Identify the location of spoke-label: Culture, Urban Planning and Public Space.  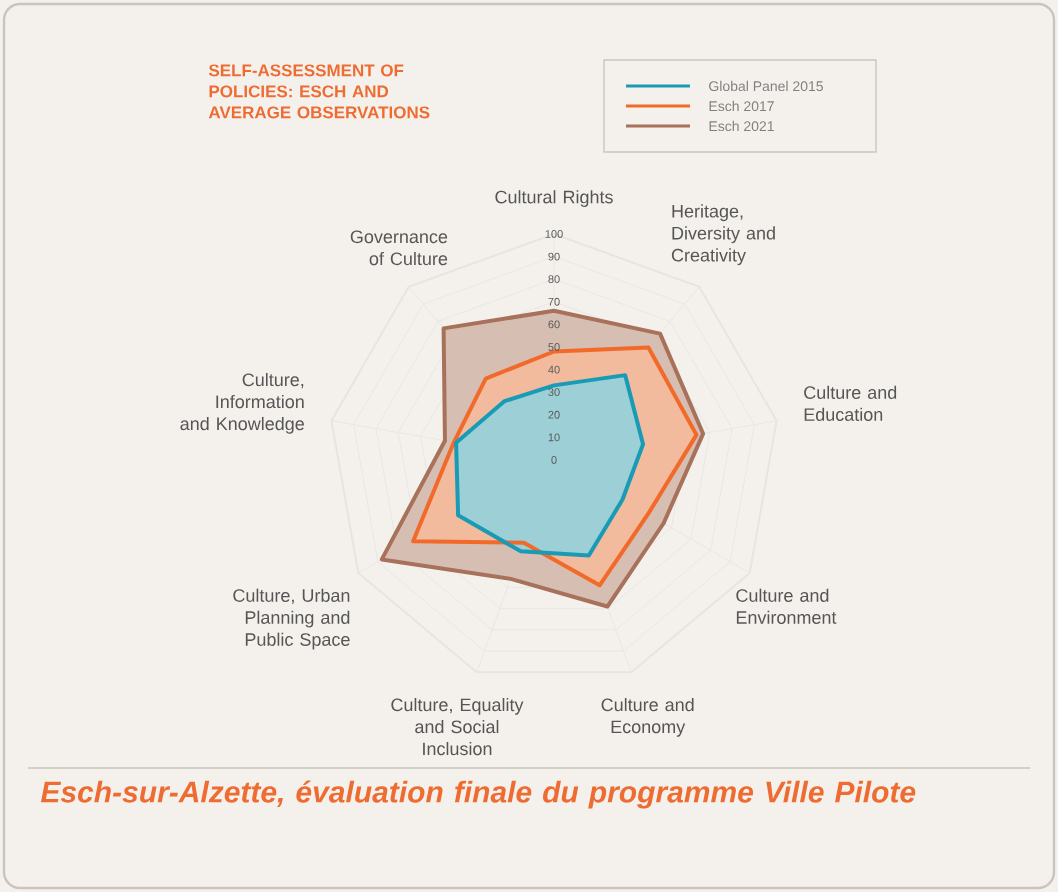
(291, 619).